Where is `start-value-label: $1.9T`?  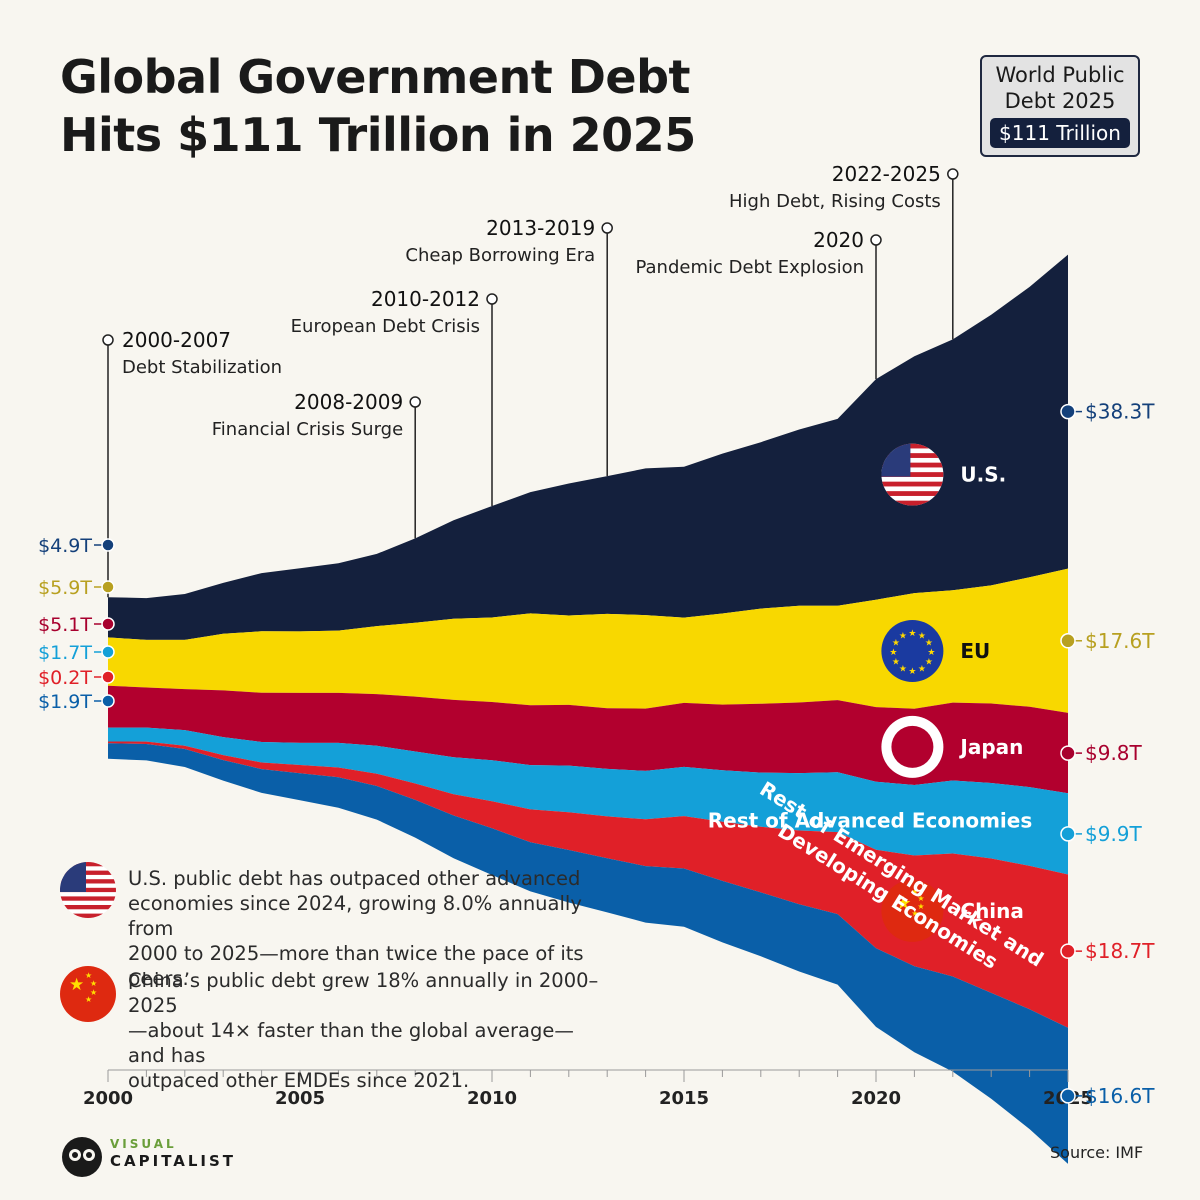 start-value-label: $1.9T is located at coordinates (65, 702).